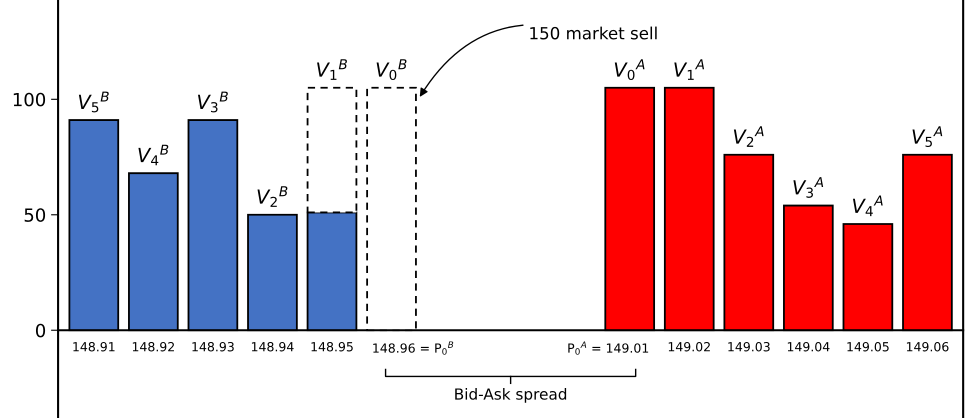 This screenshot has width=968, height=418. I want to click on annotation: V$_{0}$$^{B}$, so click(391, 69).